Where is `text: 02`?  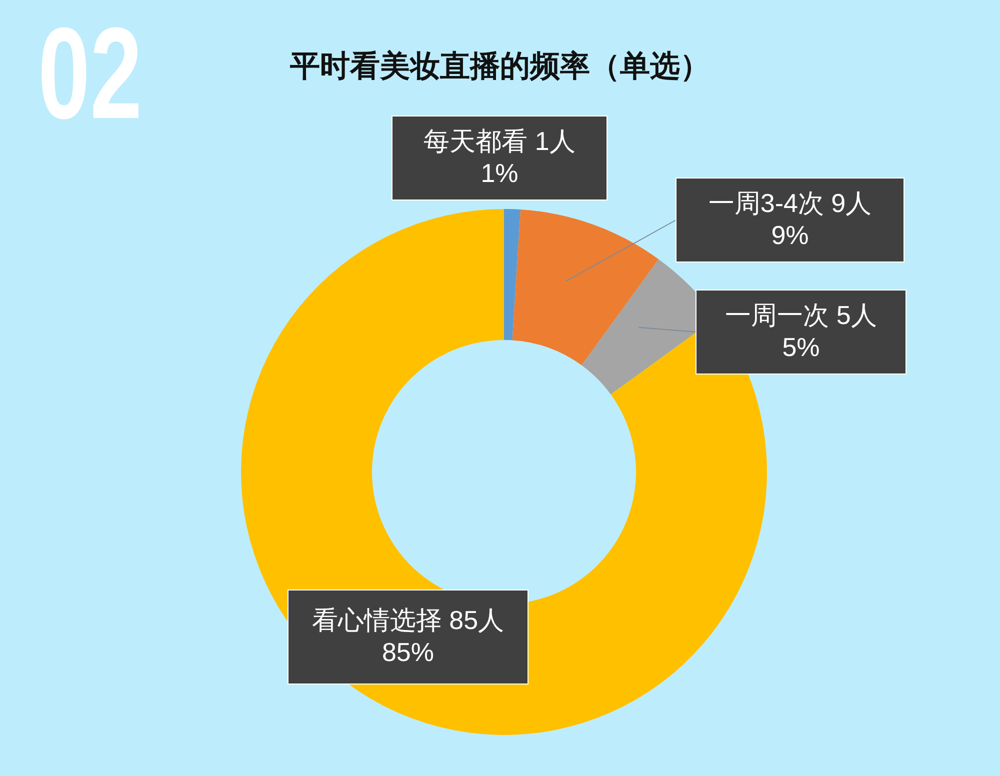 text: 02 is located at coordinates (90, 73).